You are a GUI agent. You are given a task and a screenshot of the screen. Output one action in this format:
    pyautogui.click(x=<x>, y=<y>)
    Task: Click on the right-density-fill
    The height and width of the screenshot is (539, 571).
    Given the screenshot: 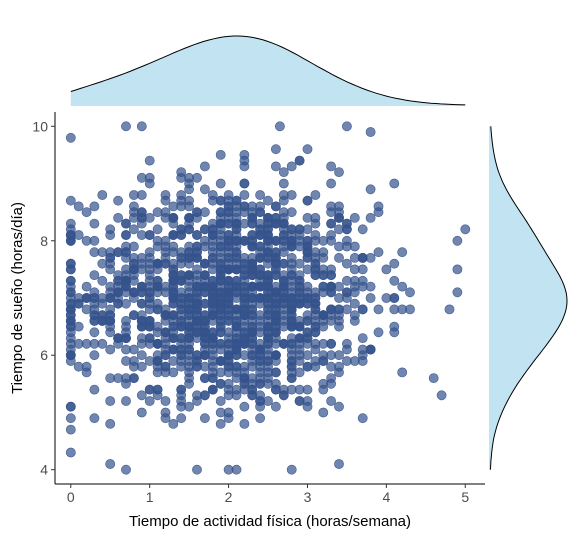 What is the action you would take?
    pyautogui.click(x=528, y=298)
    